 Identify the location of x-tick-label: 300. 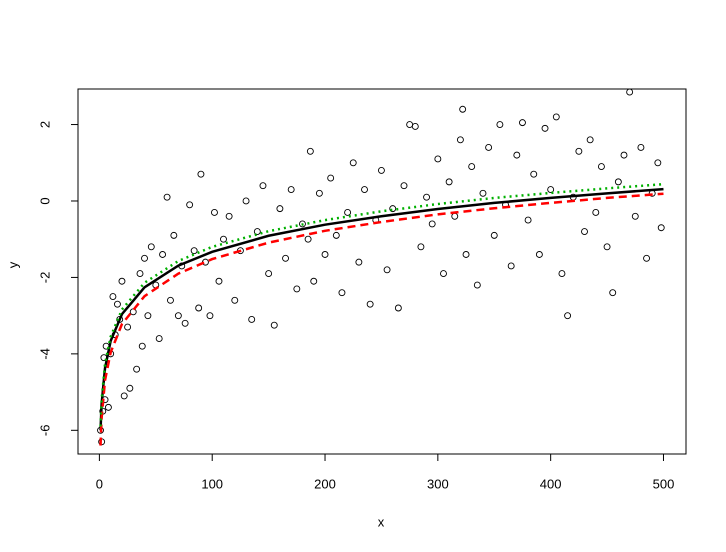
(438, 483).